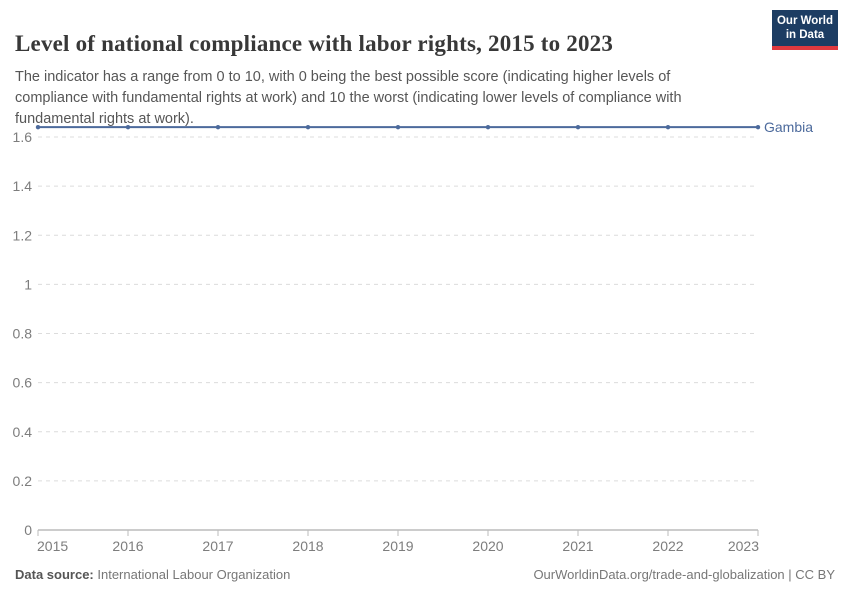 This screenshot has width=850, height=600. I want to click on x-tick-label: 2015, so click(52, 546).